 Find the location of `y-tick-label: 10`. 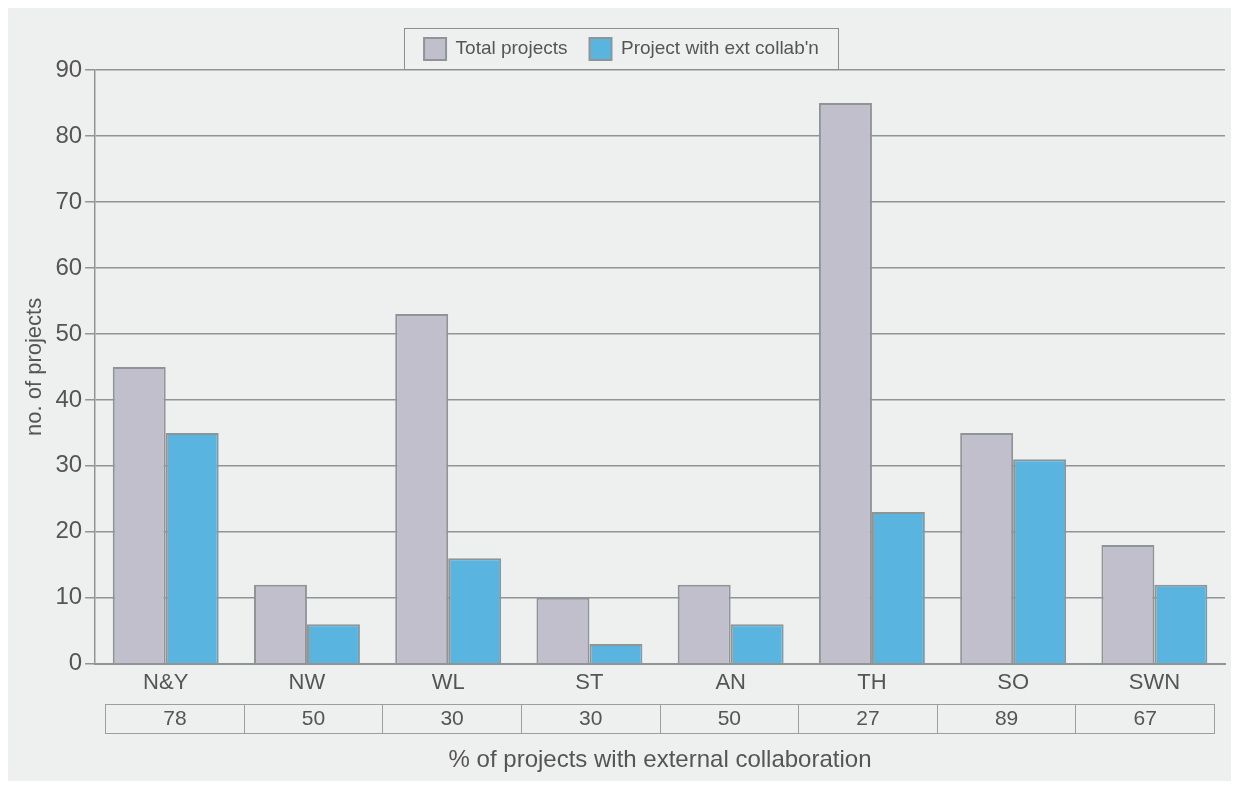

y-tick-label: 10 is located at coordinates (69, 596).